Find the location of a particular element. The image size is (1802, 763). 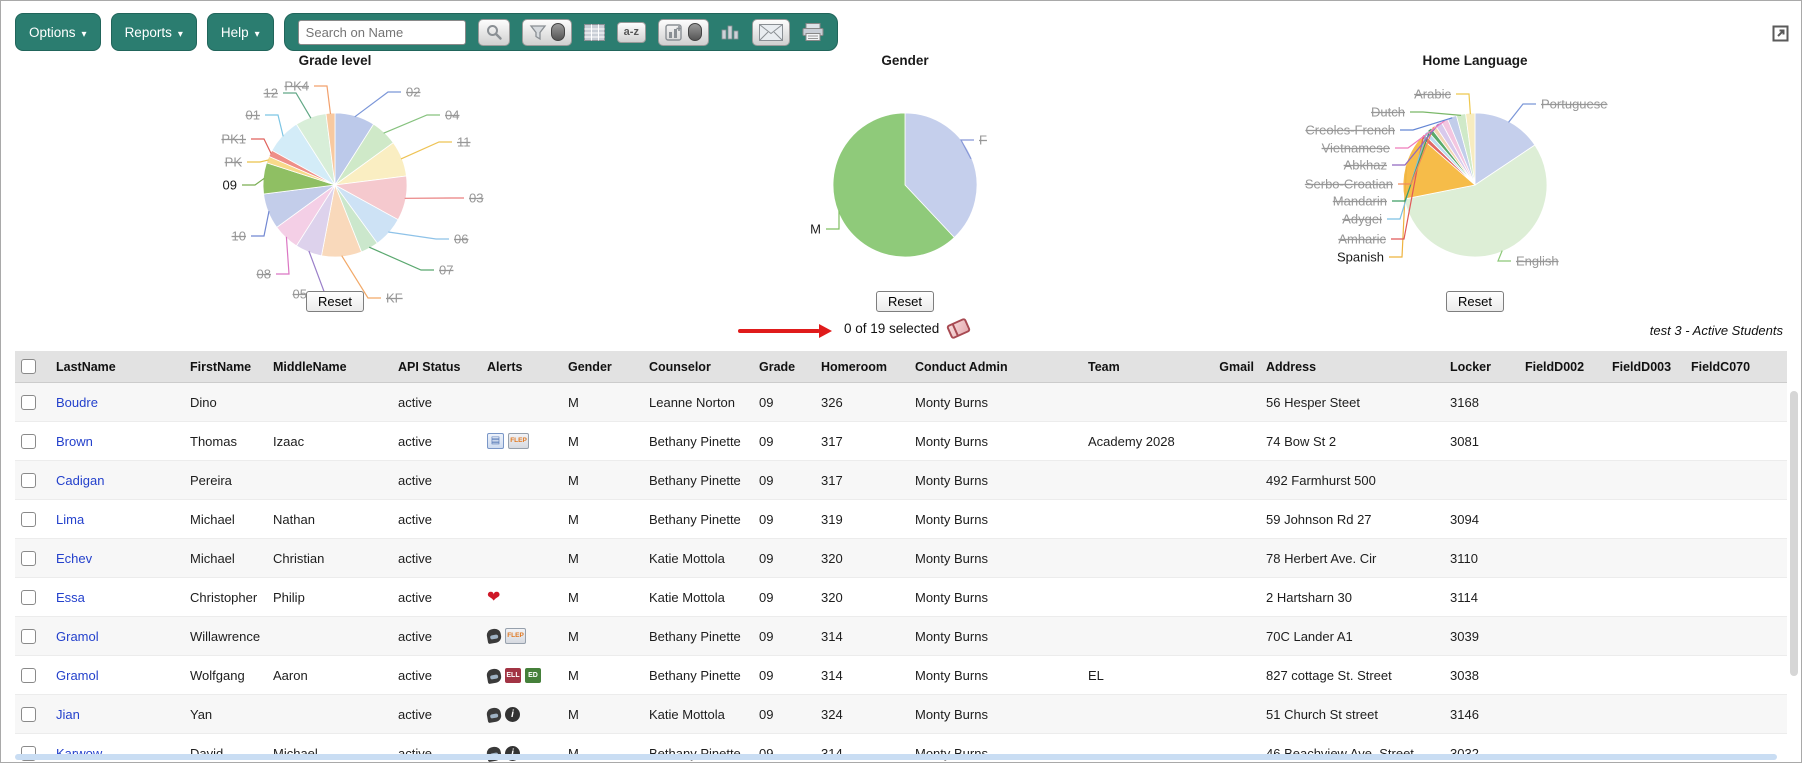

col-header-counselor: Counselor is located at coordinates (698, 367).